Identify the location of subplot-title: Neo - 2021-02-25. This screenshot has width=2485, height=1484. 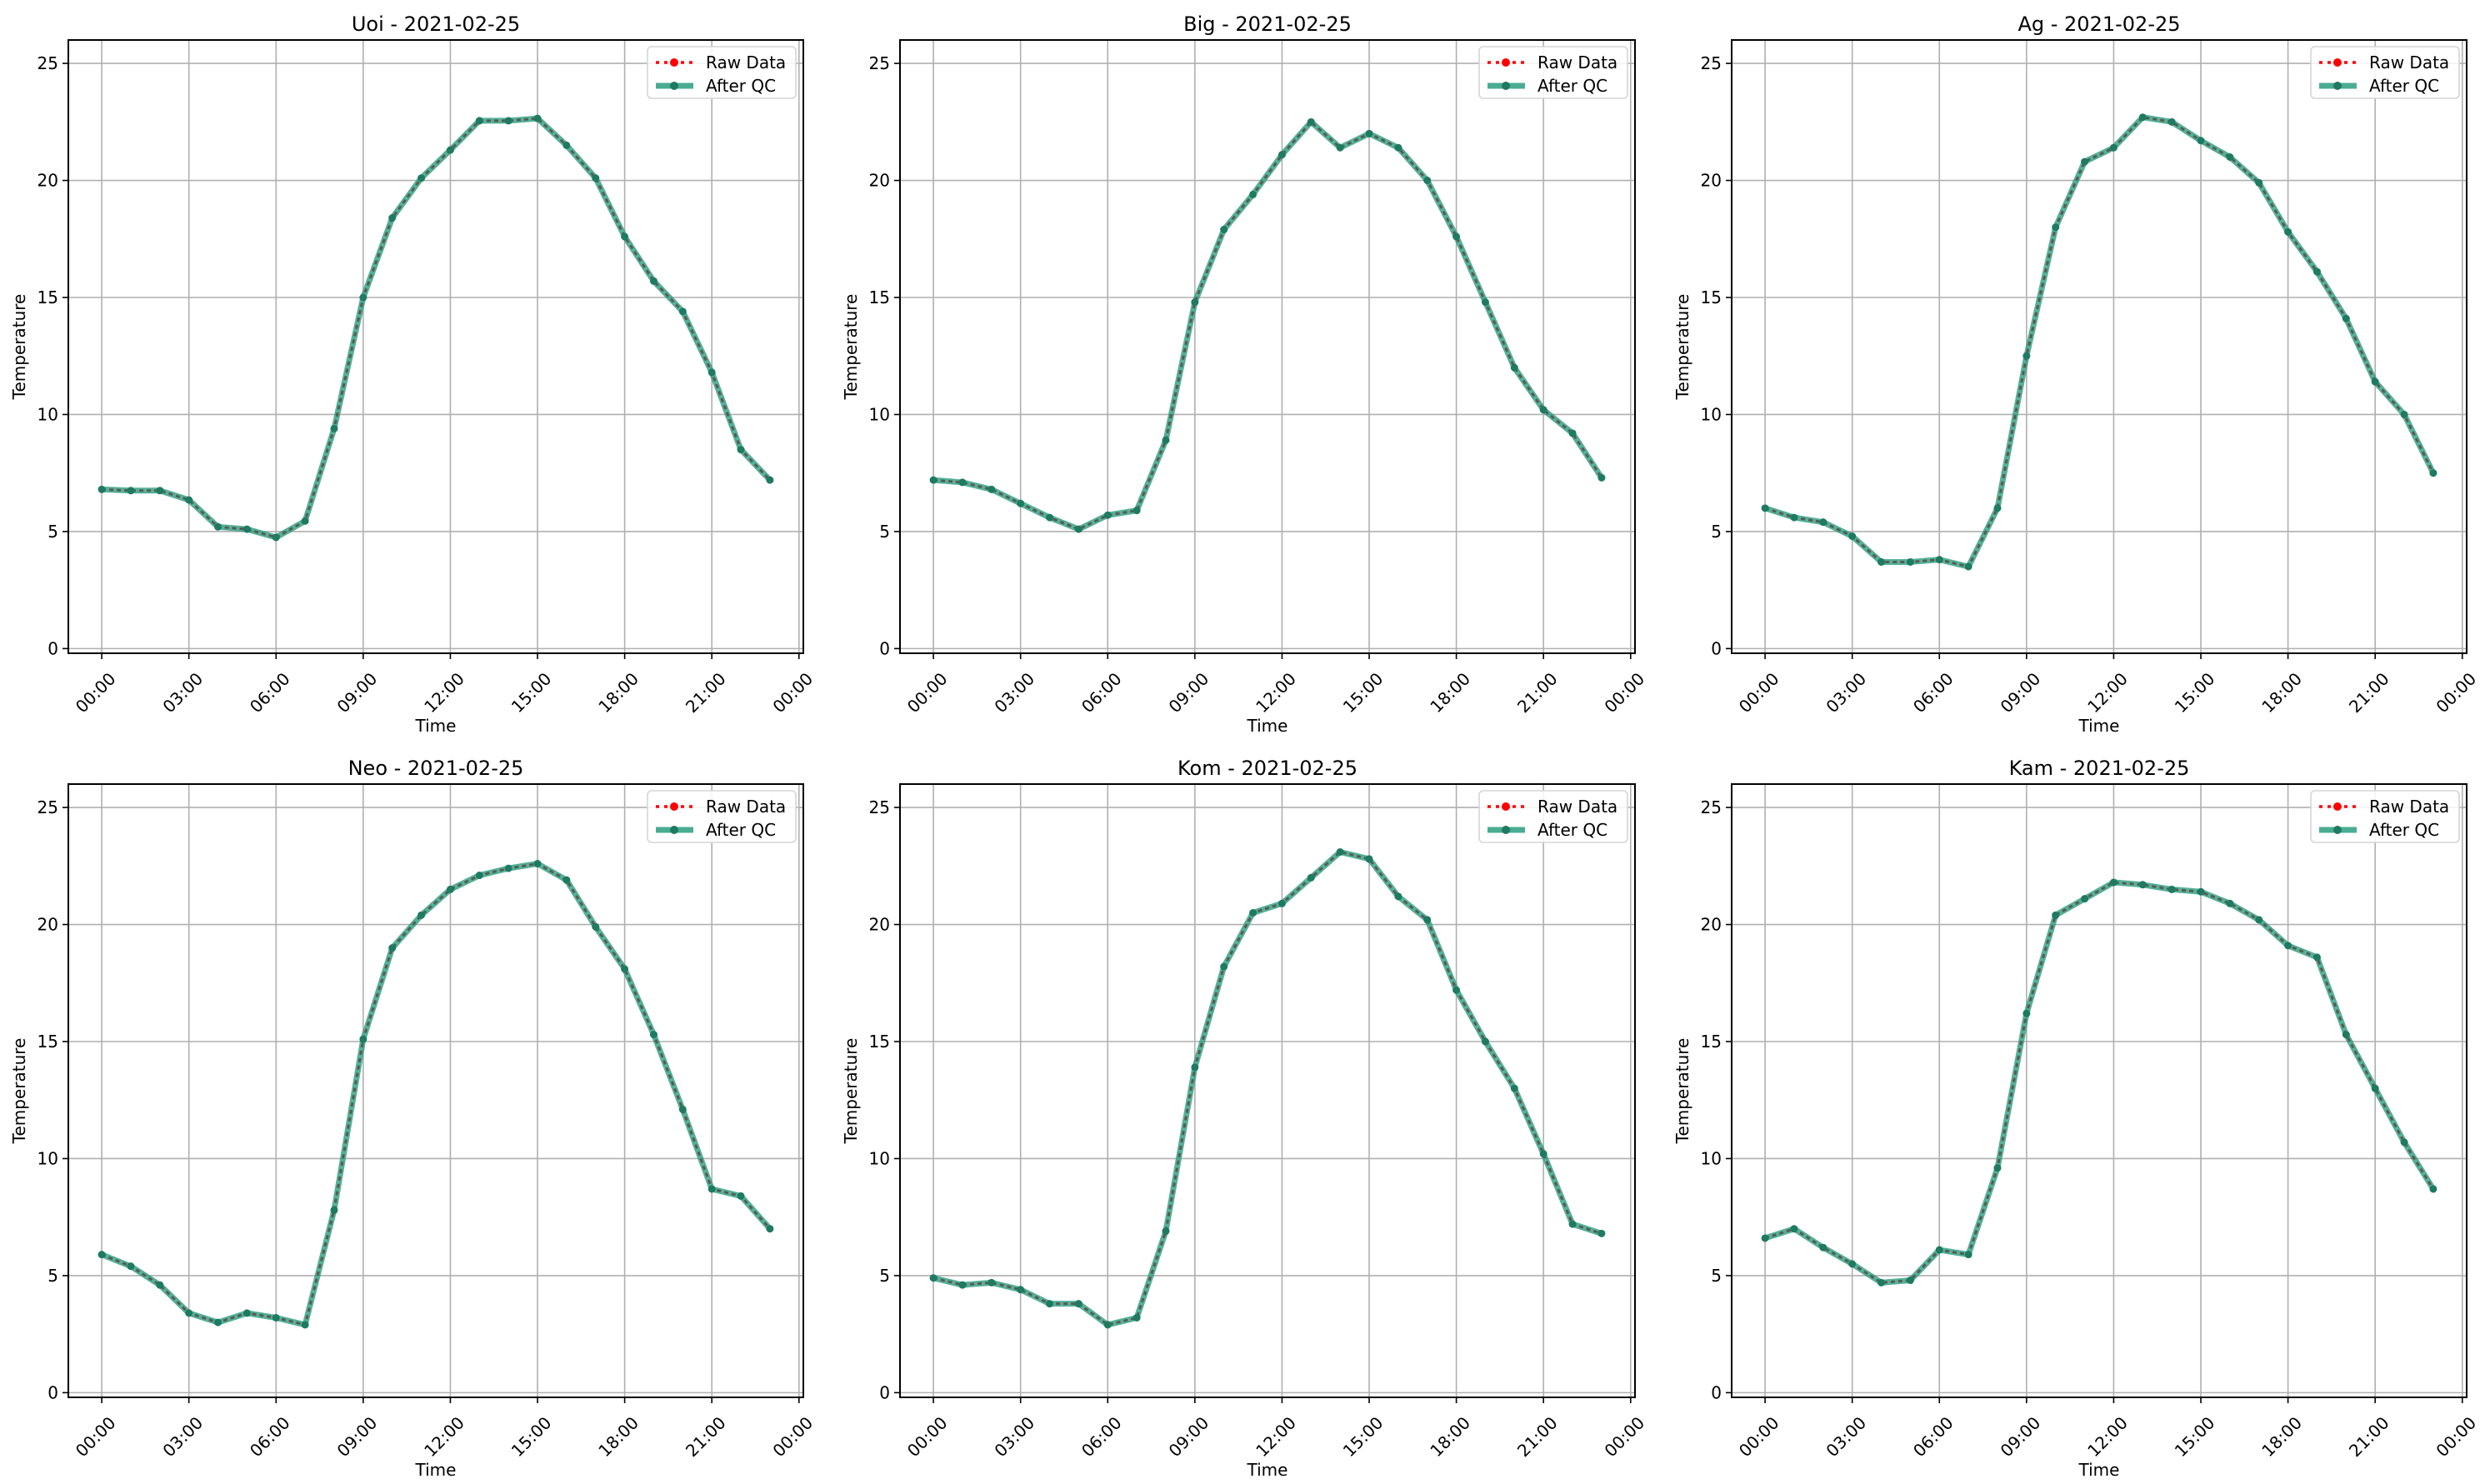
(436, 768).